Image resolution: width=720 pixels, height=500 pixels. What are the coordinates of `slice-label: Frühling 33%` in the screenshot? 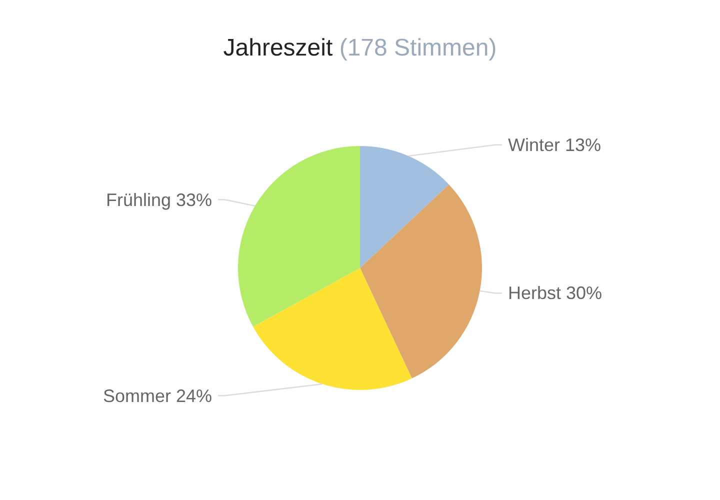 It's located at (159, 200).